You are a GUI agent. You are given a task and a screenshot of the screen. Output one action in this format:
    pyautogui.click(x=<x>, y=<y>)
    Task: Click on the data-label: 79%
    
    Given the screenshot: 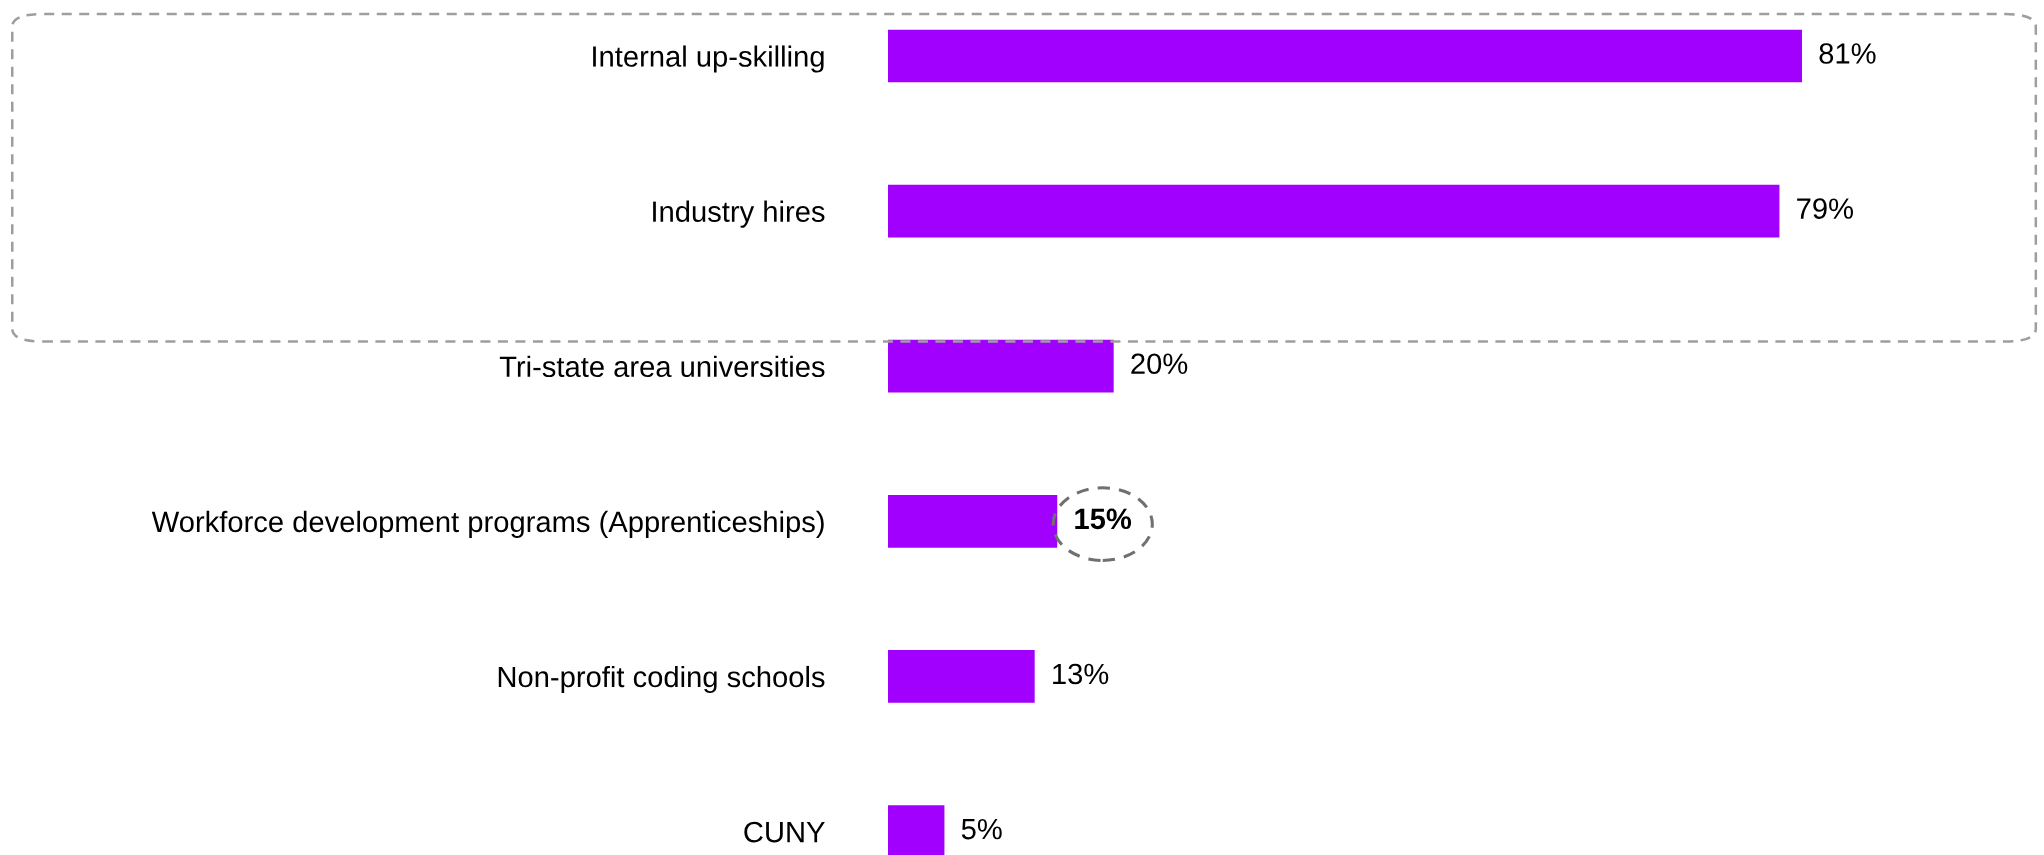 What is the action you would take?
    pyautogui.click(x=1825, y=208)
    